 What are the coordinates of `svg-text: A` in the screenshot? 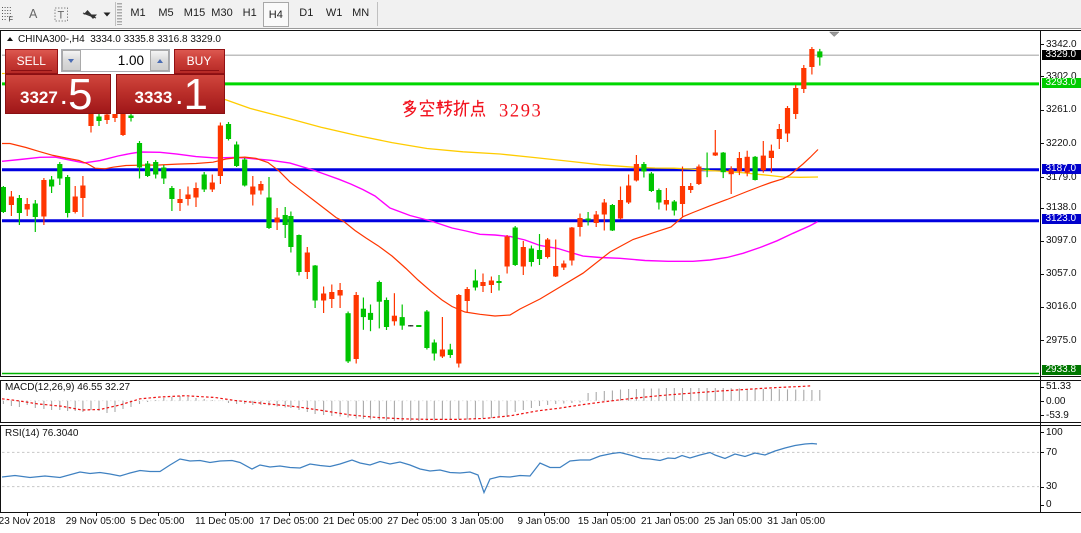 It's located at (33, 14).